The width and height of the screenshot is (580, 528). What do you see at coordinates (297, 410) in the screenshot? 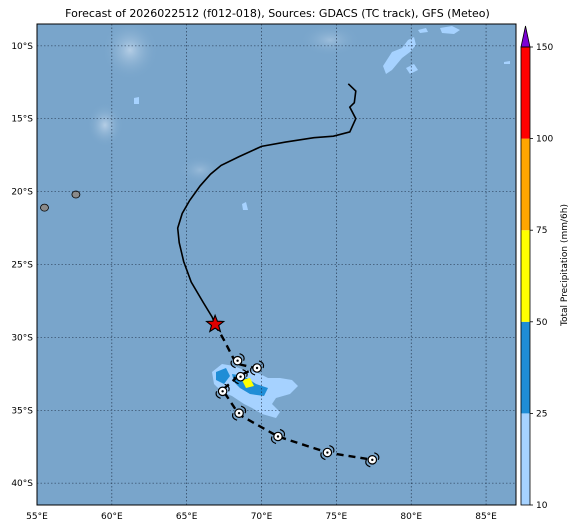
I see `forecast-points` at bounding box center [297, 410].